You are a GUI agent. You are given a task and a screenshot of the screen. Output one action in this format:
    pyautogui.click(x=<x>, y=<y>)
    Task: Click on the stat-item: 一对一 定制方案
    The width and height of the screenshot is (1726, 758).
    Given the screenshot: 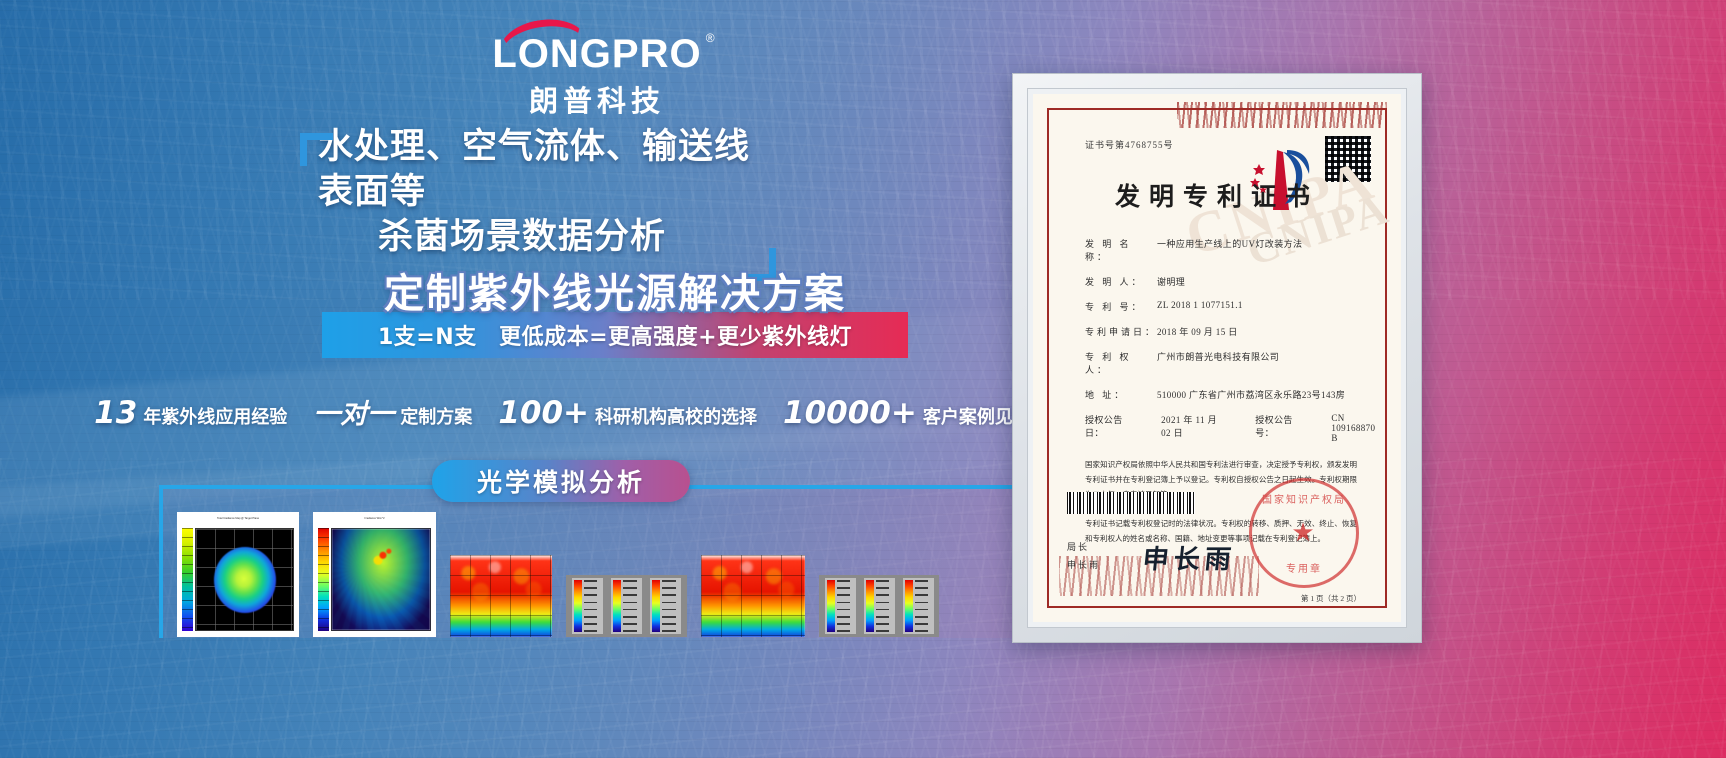 What is the action you would take?
    pyautogui.click(x=392, y=411)
    